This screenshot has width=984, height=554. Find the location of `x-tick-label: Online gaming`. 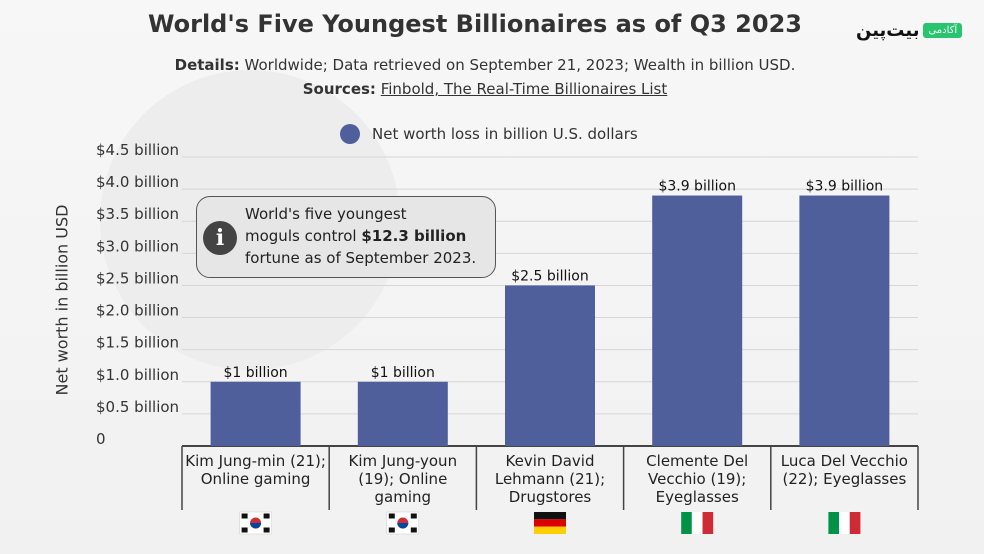

x-tick-label: Online gaming is located at coordinates (256, 479).